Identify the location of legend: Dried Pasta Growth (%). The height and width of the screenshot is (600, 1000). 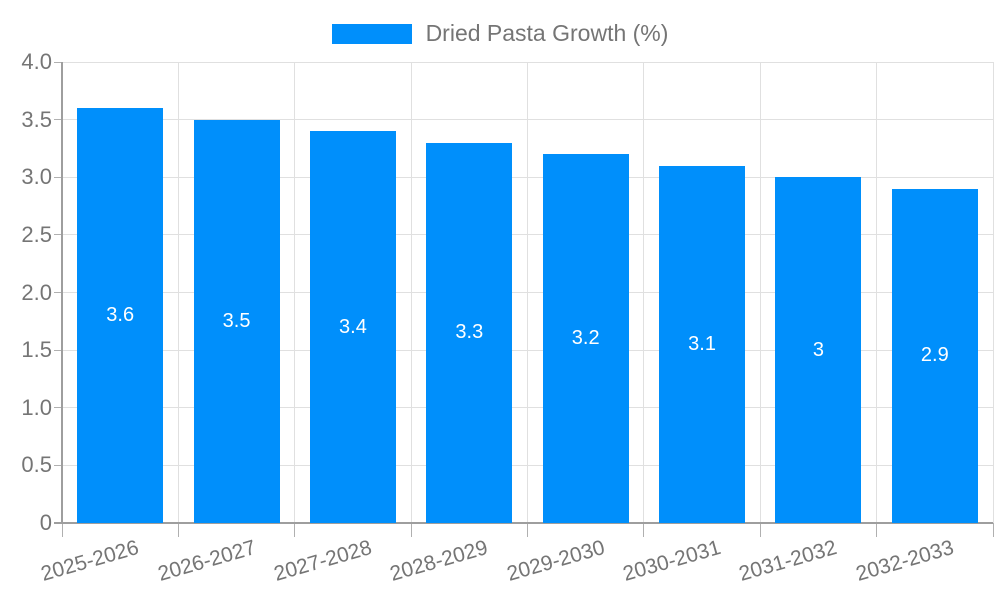
(500, 33).